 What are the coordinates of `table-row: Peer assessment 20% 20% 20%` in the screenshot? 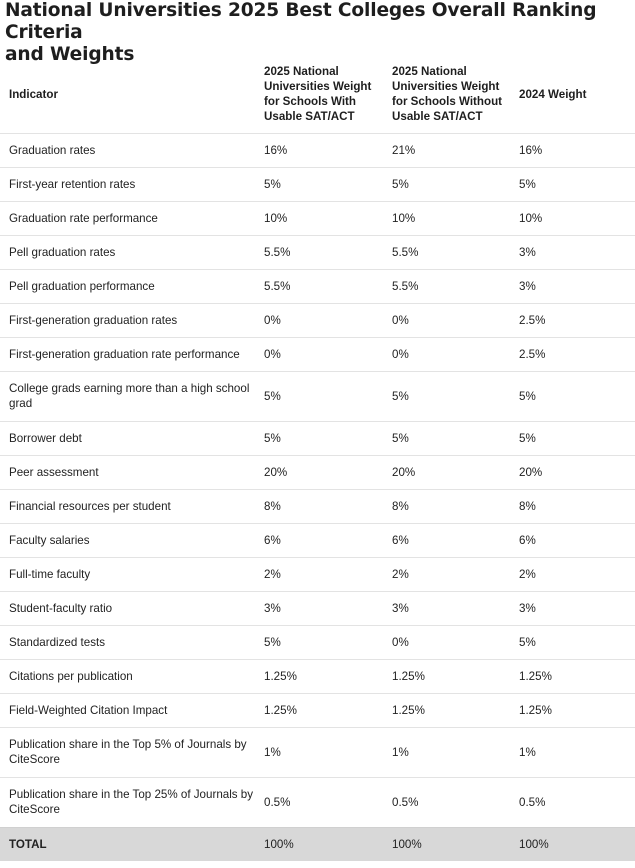 It's located at (317, 471).